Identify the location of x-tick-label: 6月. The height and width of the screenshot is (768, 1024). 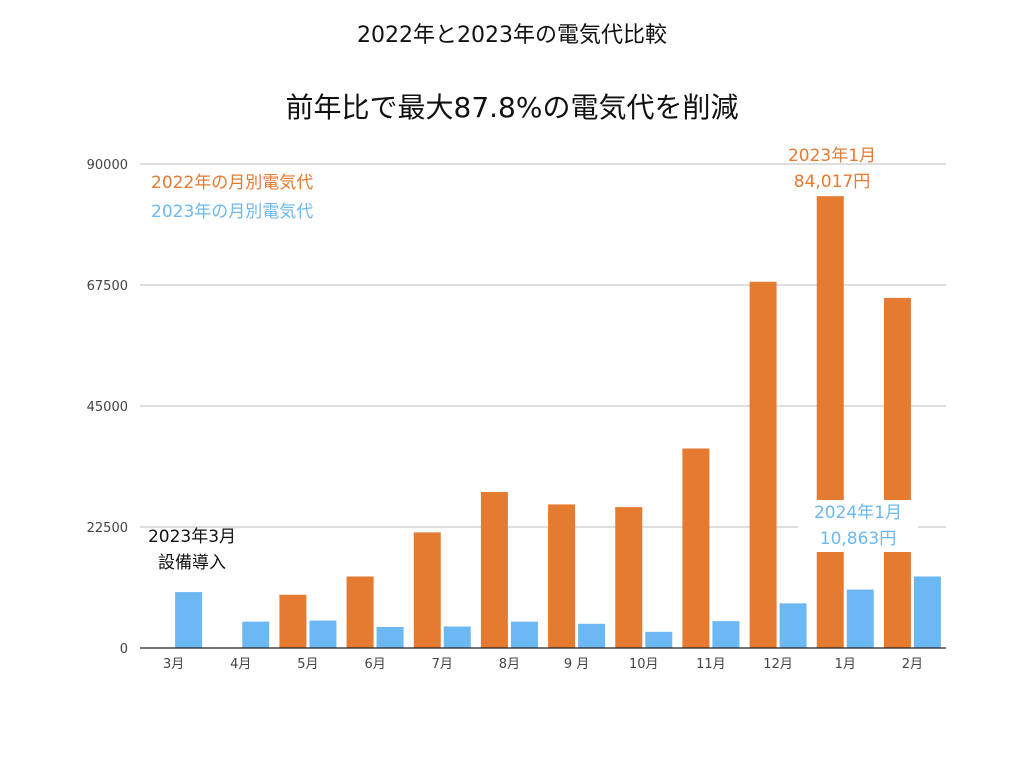
(374, 664).